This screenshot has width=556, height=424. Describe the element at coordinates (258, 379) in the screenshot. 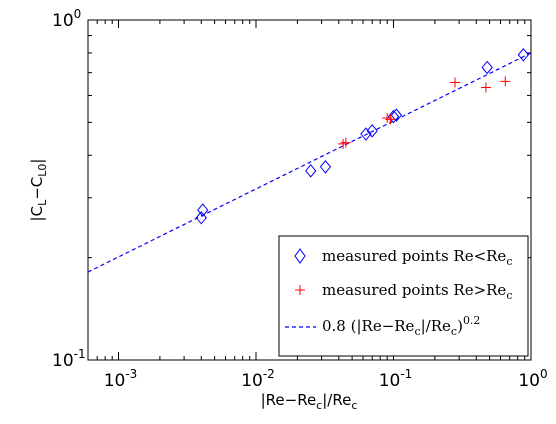

I see `x-tick-label: 10⁻²` at that location.